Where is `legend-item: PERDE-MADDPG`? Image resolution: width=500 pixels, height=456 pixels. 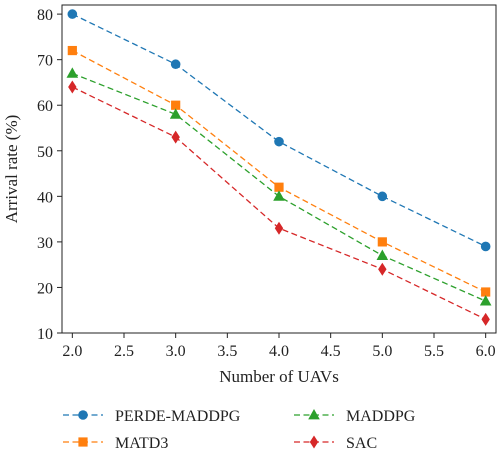 legend-item: PERDE-MADDPG is located at coordinates (152, 416).